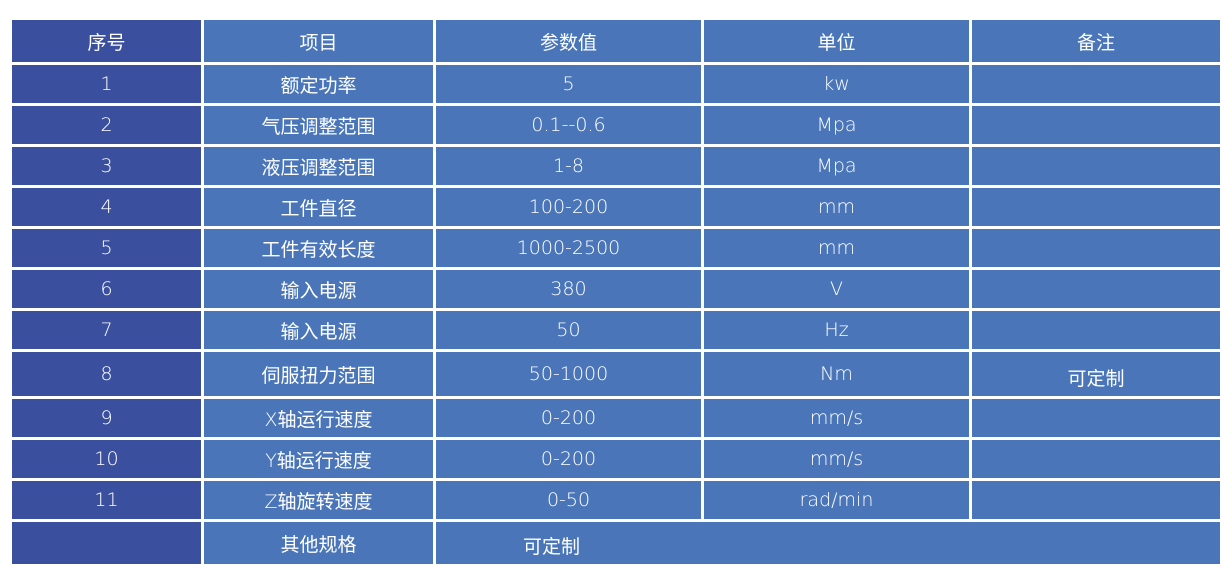 The image size is (1232, 579). I want to click on table-row: 4 工件直径 100-200 mm, so click(616, 207).